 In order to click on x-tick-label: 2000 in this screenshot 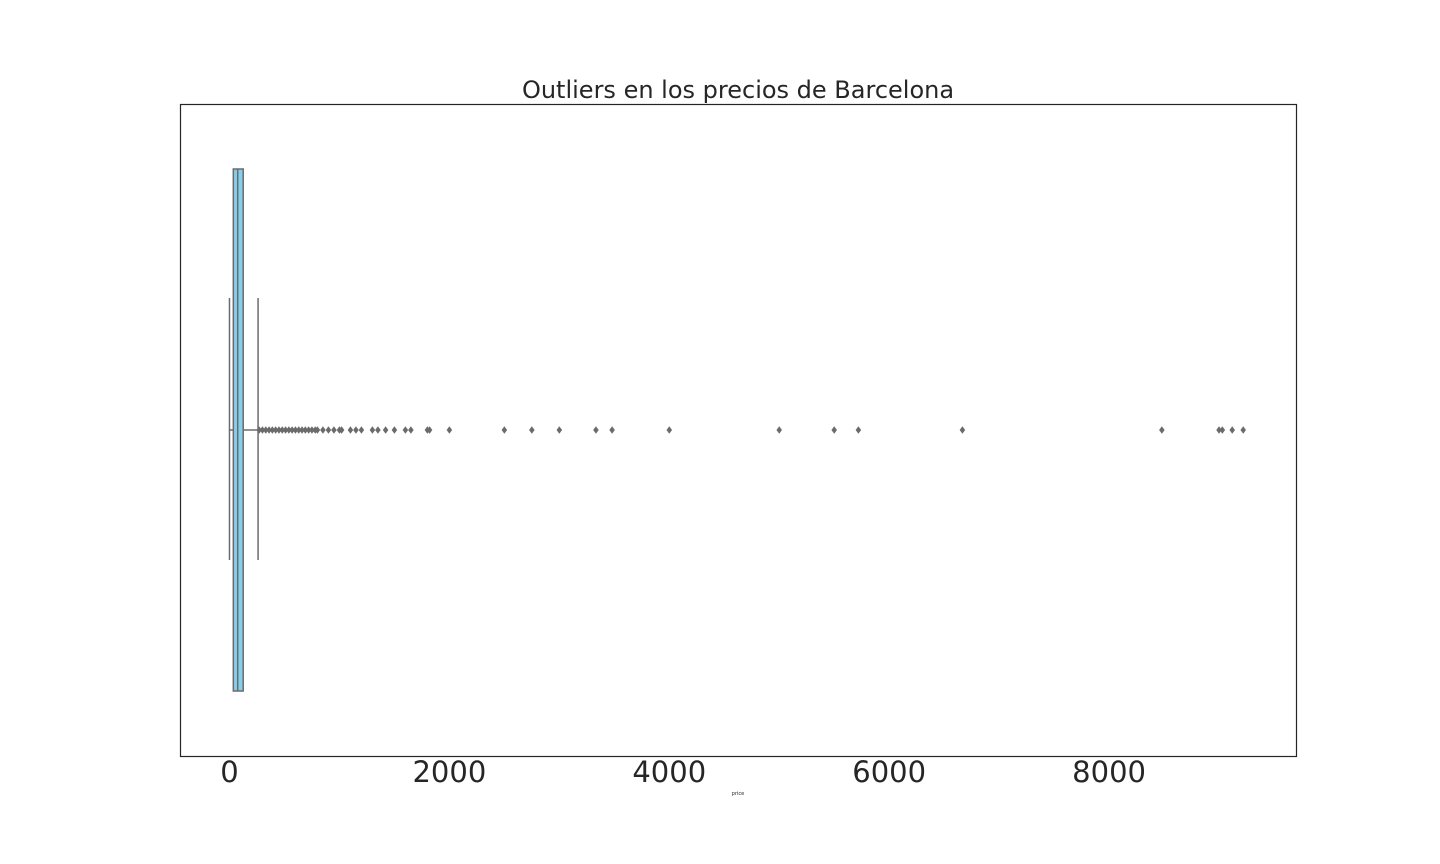, I will do `click(449, 772)`.